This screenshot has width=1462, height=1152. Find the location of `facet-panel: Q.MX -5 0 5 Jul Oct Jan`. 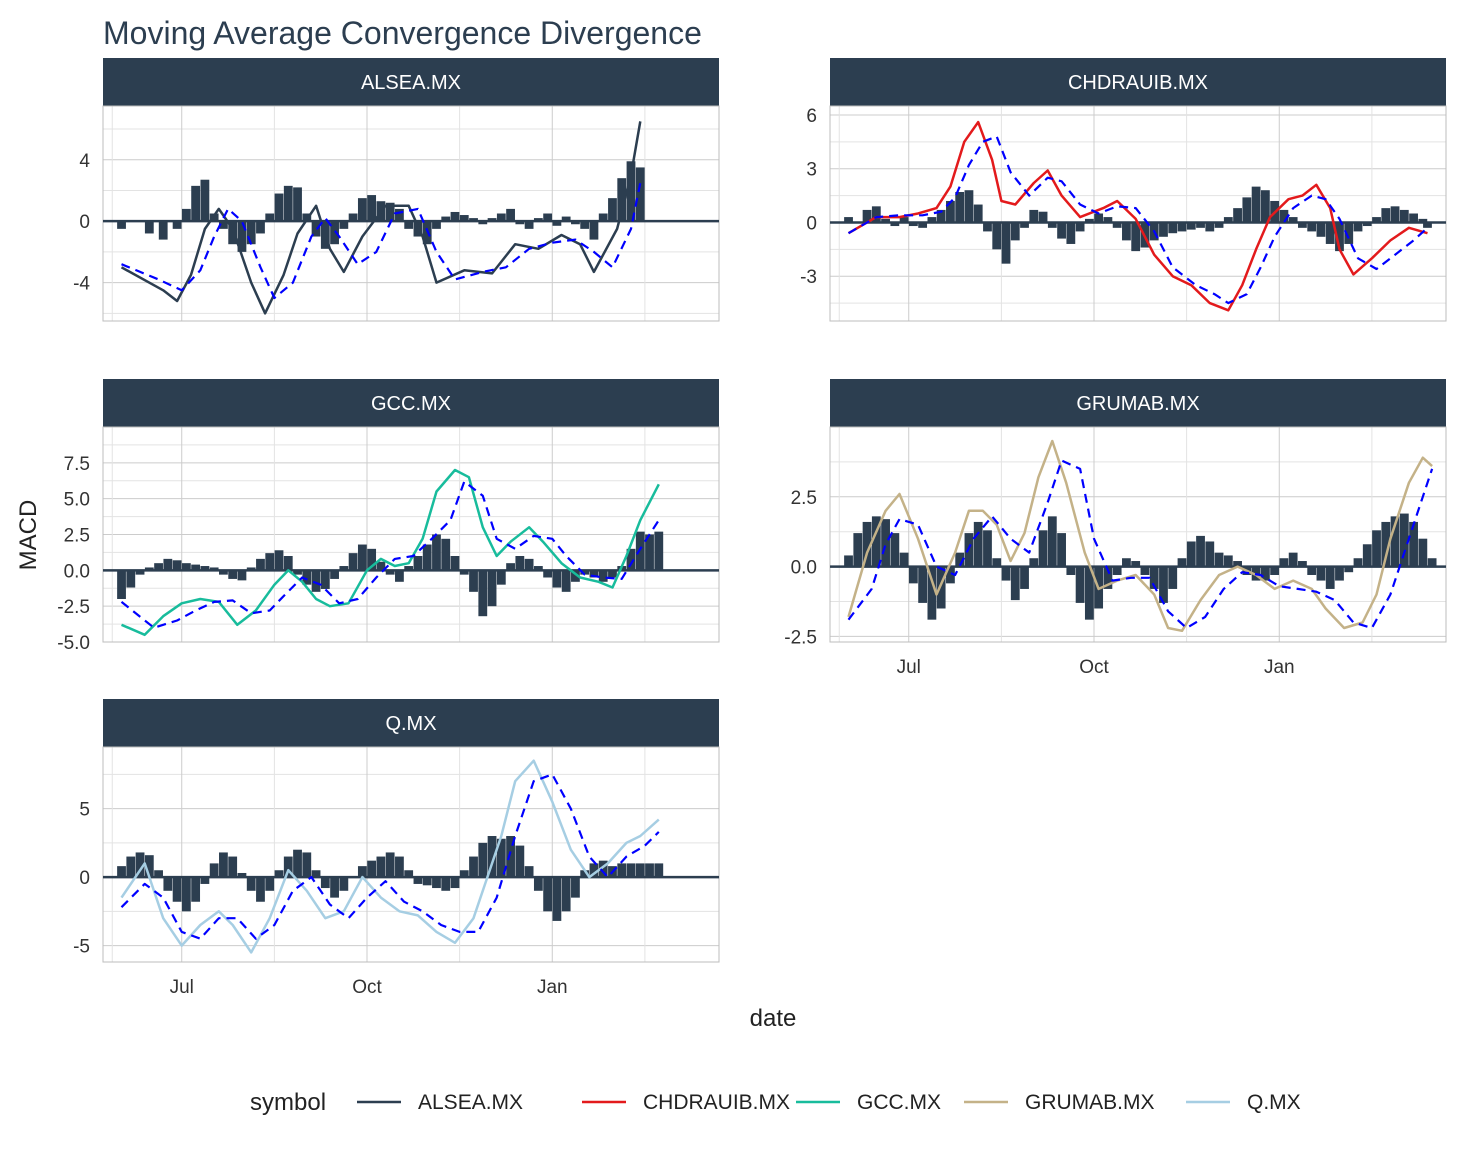

facet-panel: Q.MX -5 0 5 Jul Oct Jan is located at coordinates (396, 848).